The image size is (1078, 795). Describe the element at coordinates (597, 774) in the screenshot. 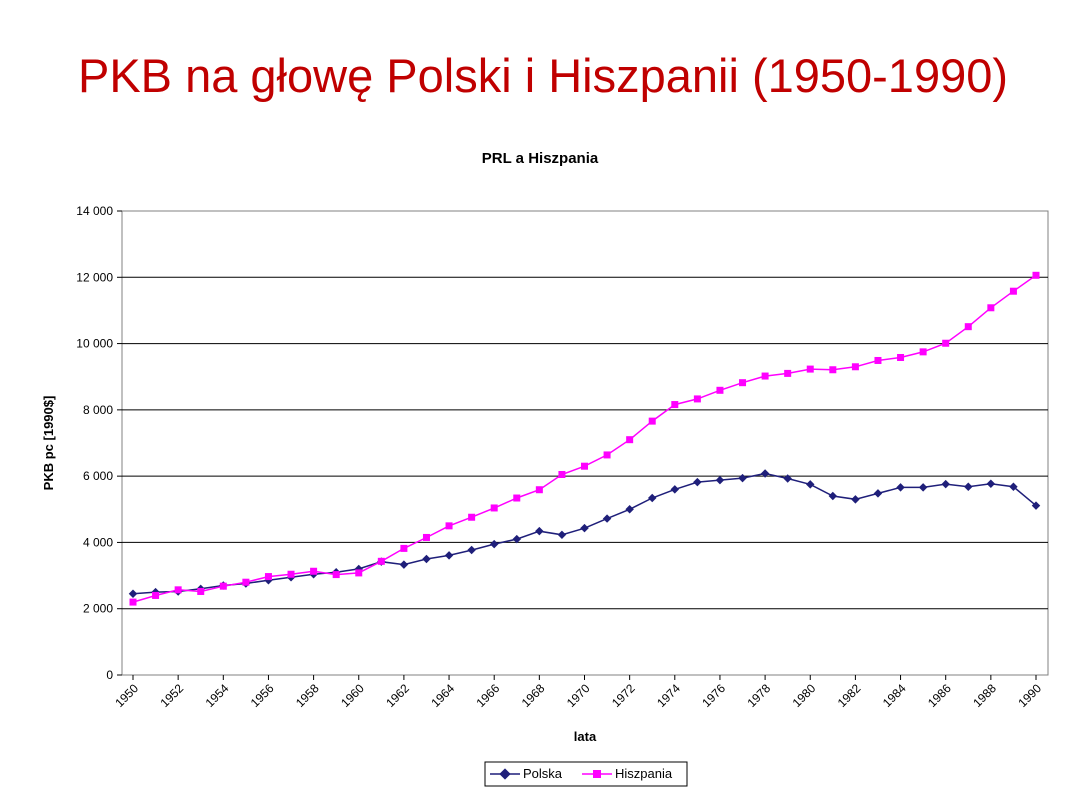

I see `legend-hiszpania-marker` at that location.